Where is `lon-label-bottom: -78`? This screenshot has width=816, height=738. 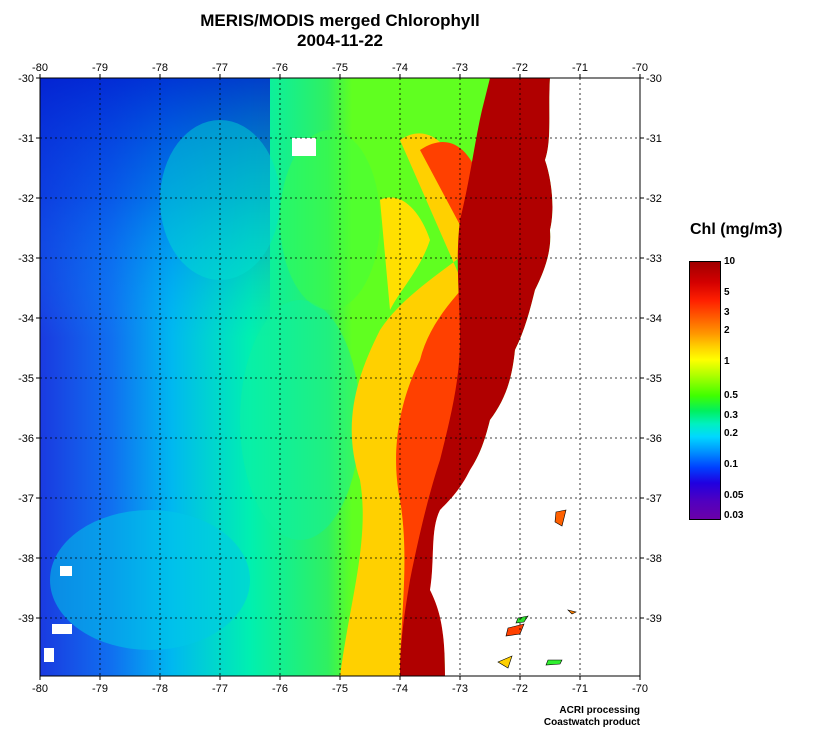 lon-label-bottom: -78 is located at coordinates (160, 689).